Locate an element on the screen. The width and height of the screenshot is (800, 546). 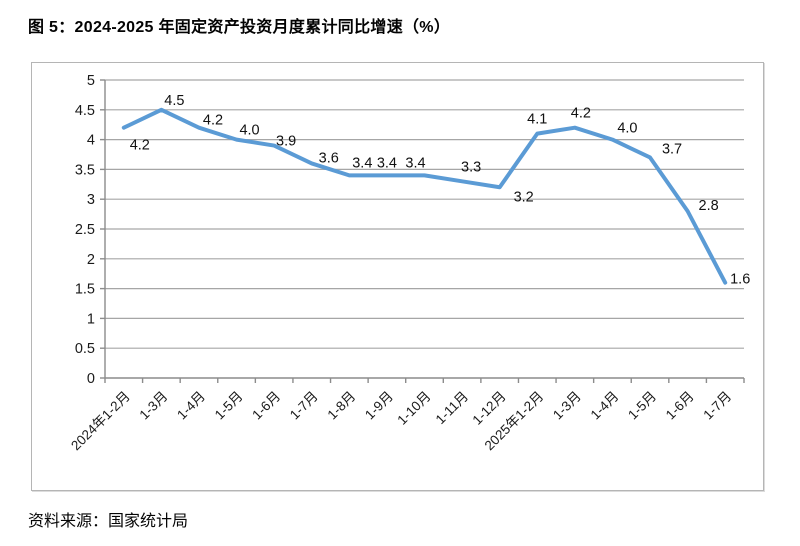
data-point-label: 3.6 is located at coordinates (329, 158).